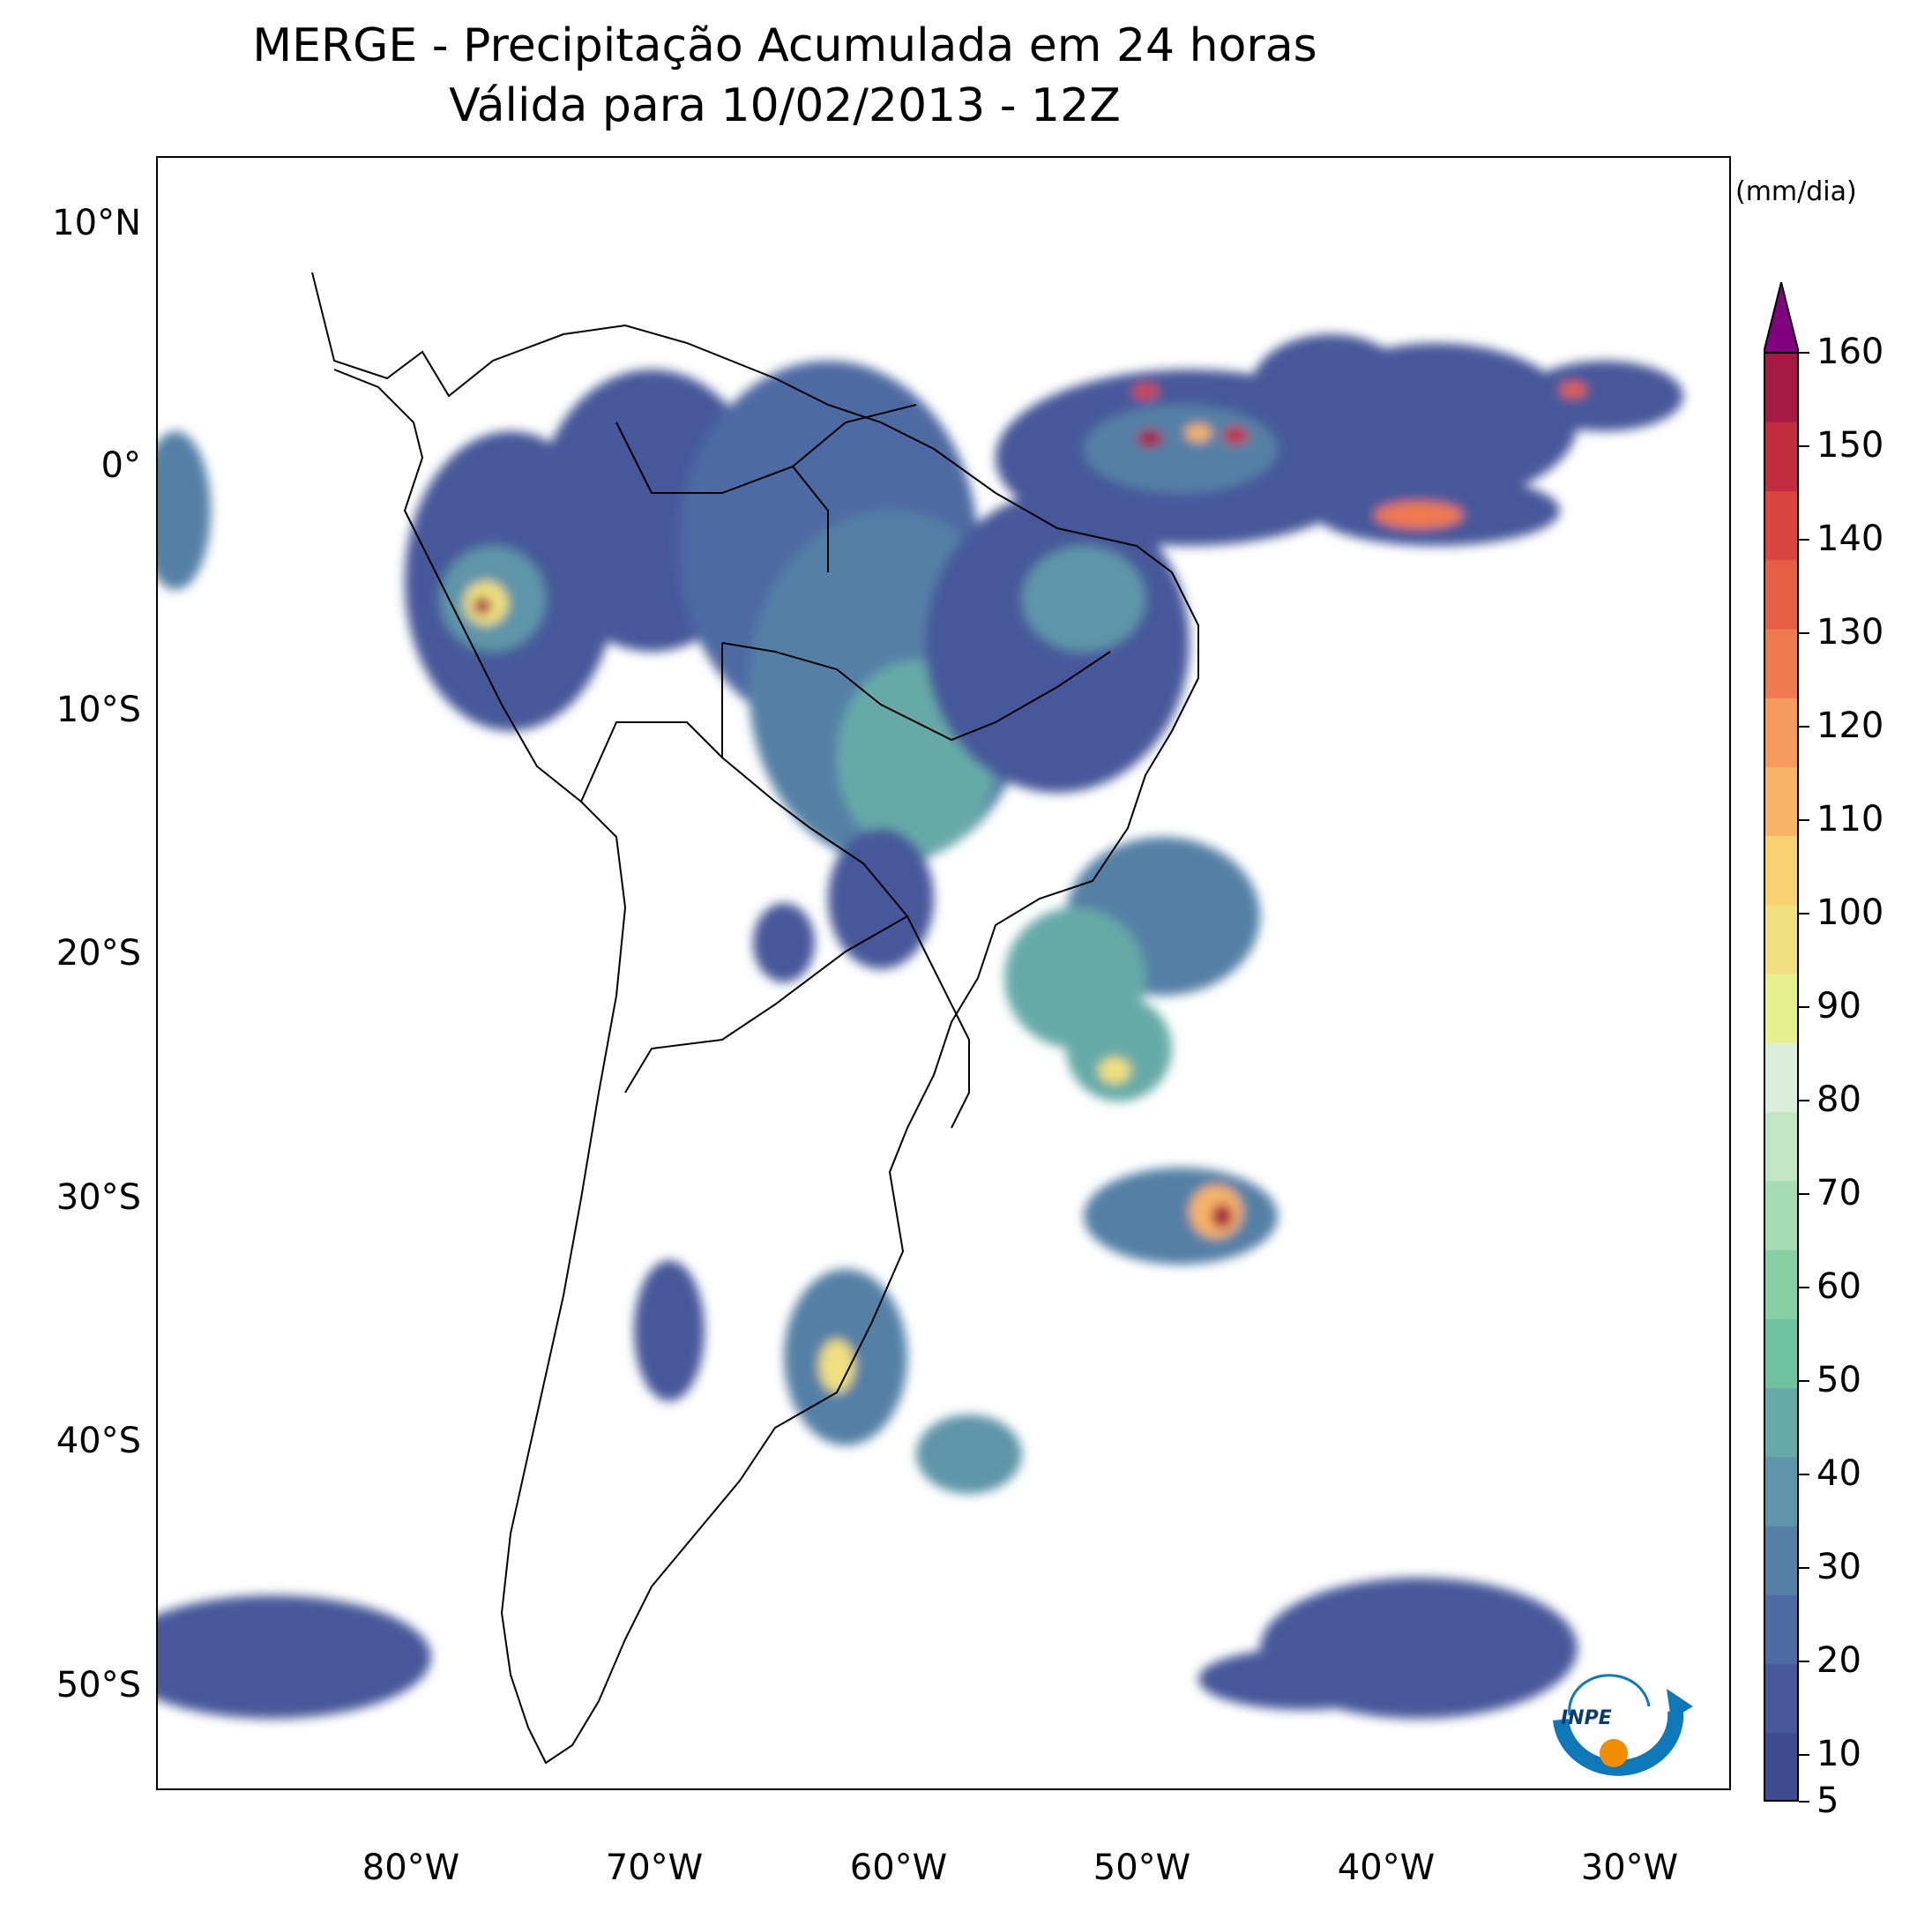 This screenshot has width=1932, height=1911. I want to click on lat-tick-30s: 30°S, so click(98, 1197).